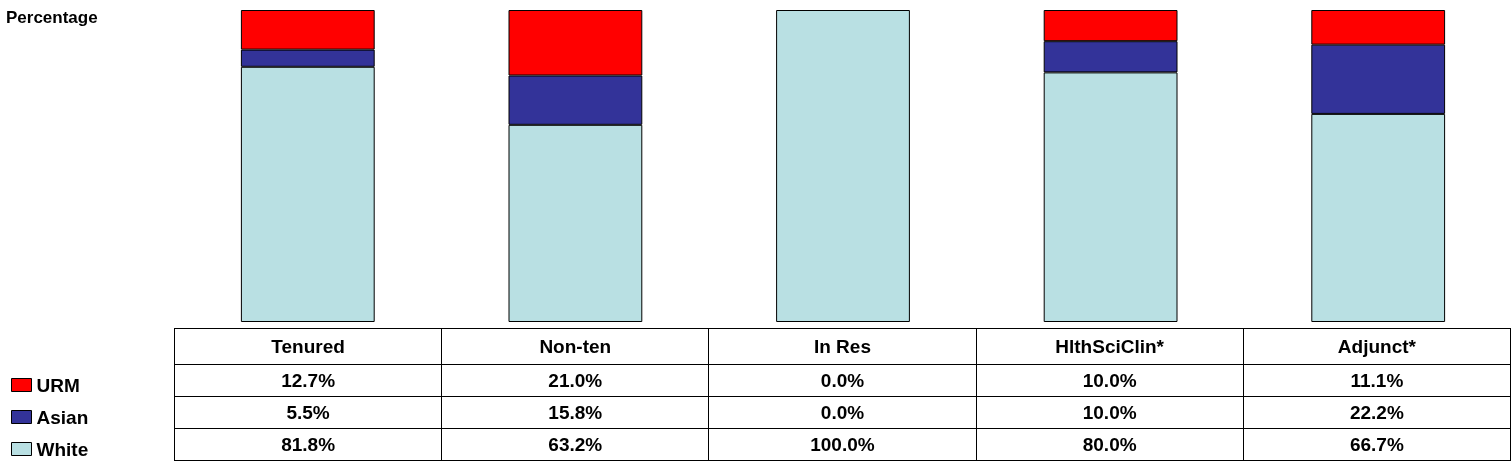  Describe the element at coordinates (62, 449) in the screenshot. I see `legend-label: White` at that location.